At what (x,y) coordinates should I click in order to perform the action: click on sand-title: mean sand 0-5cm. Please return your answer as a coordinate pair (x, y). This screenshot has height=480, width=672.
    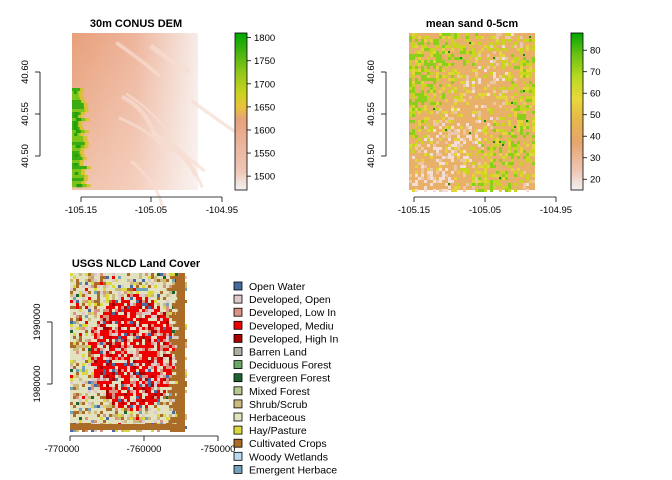
    Looking at the image, I should click on (472, 24).